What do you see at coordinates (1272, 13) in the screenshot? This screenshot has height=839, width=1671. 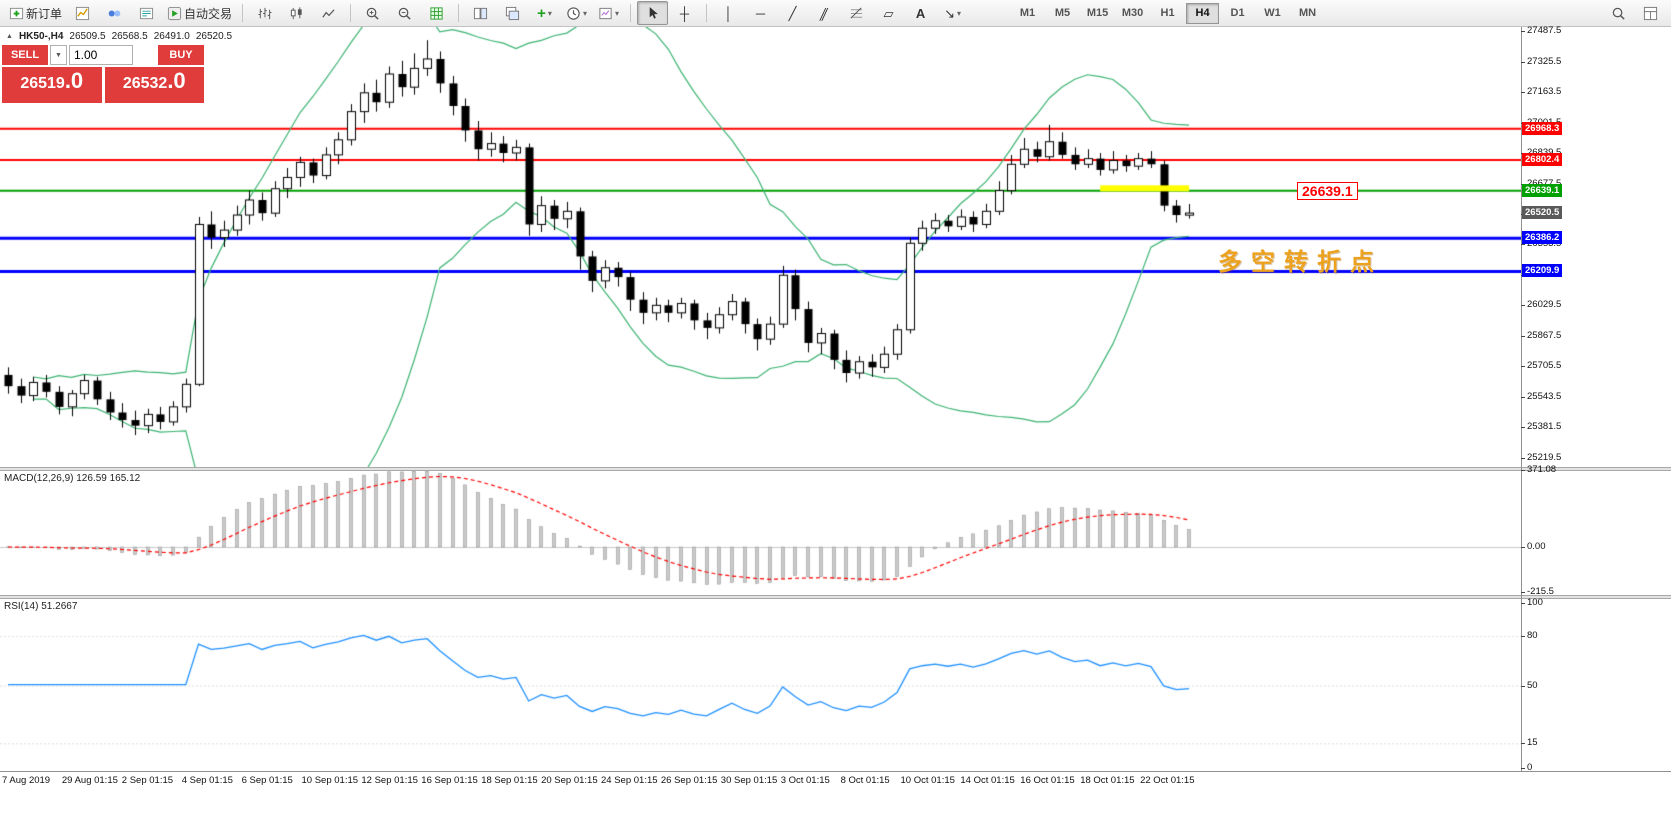 I see `timeframe-w1: W1` at bounding box center [1272, 13].